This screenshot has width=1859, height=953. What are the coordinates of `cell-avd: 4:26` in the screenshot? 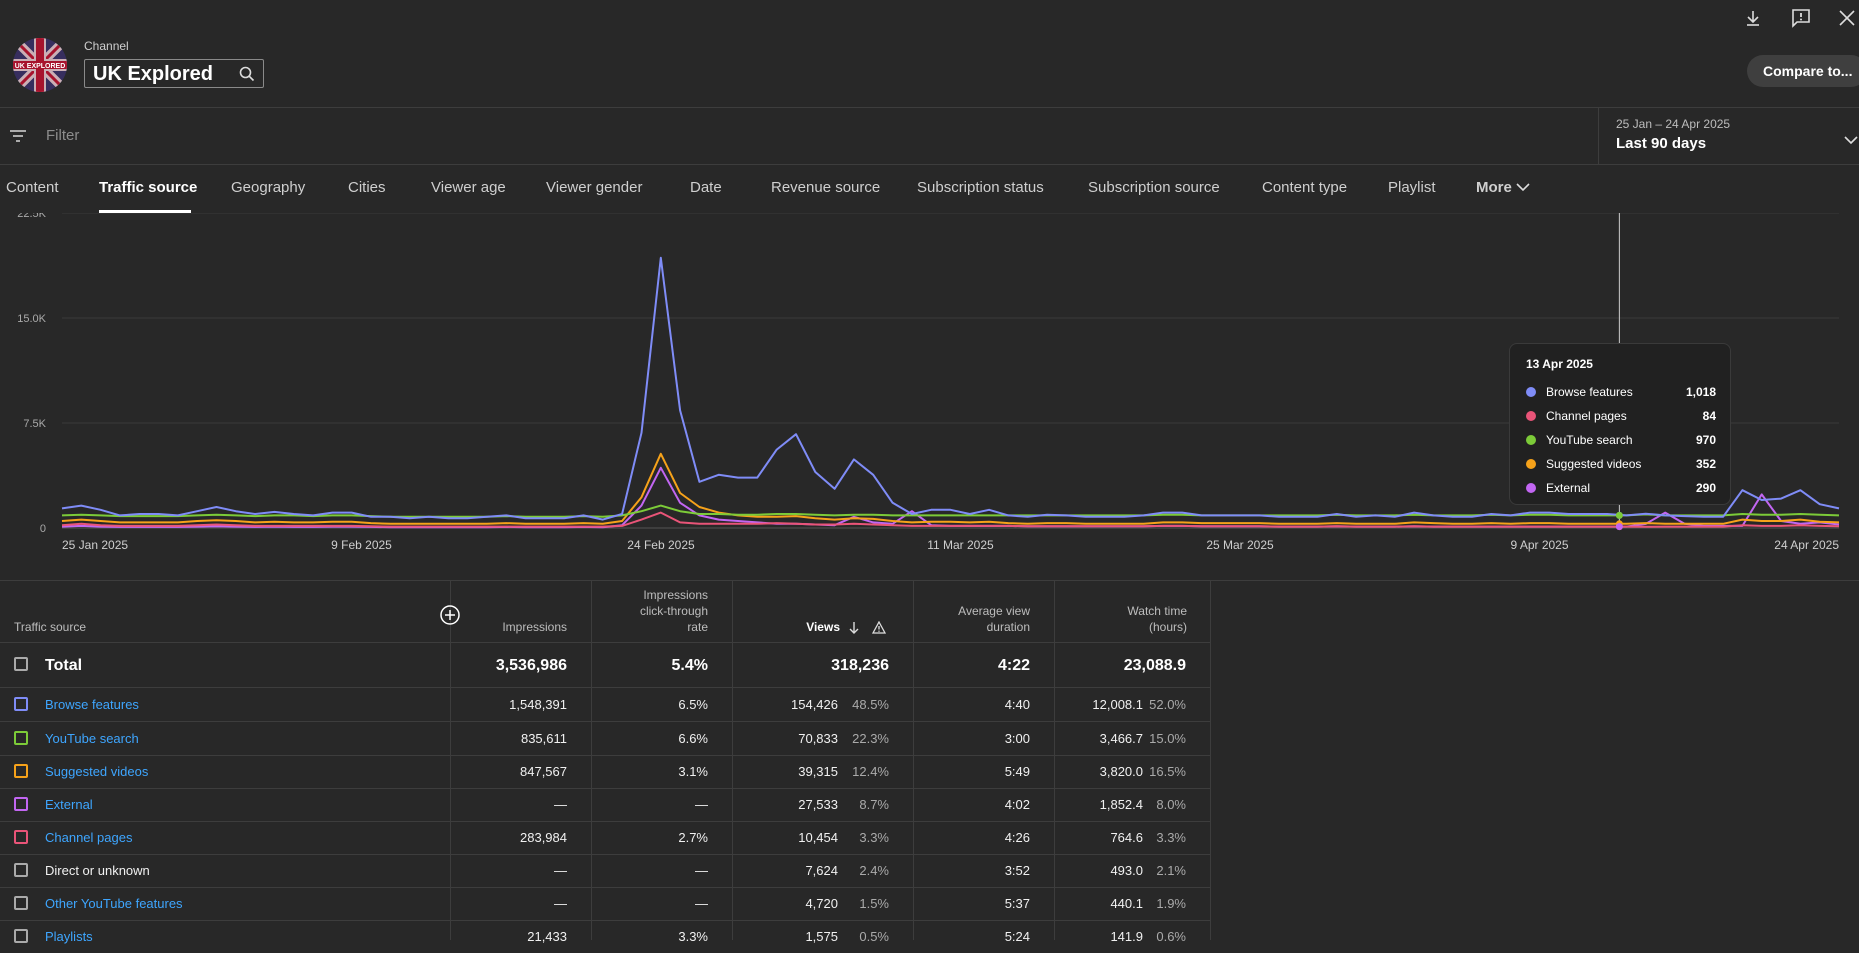 It's located at (1017, 837).